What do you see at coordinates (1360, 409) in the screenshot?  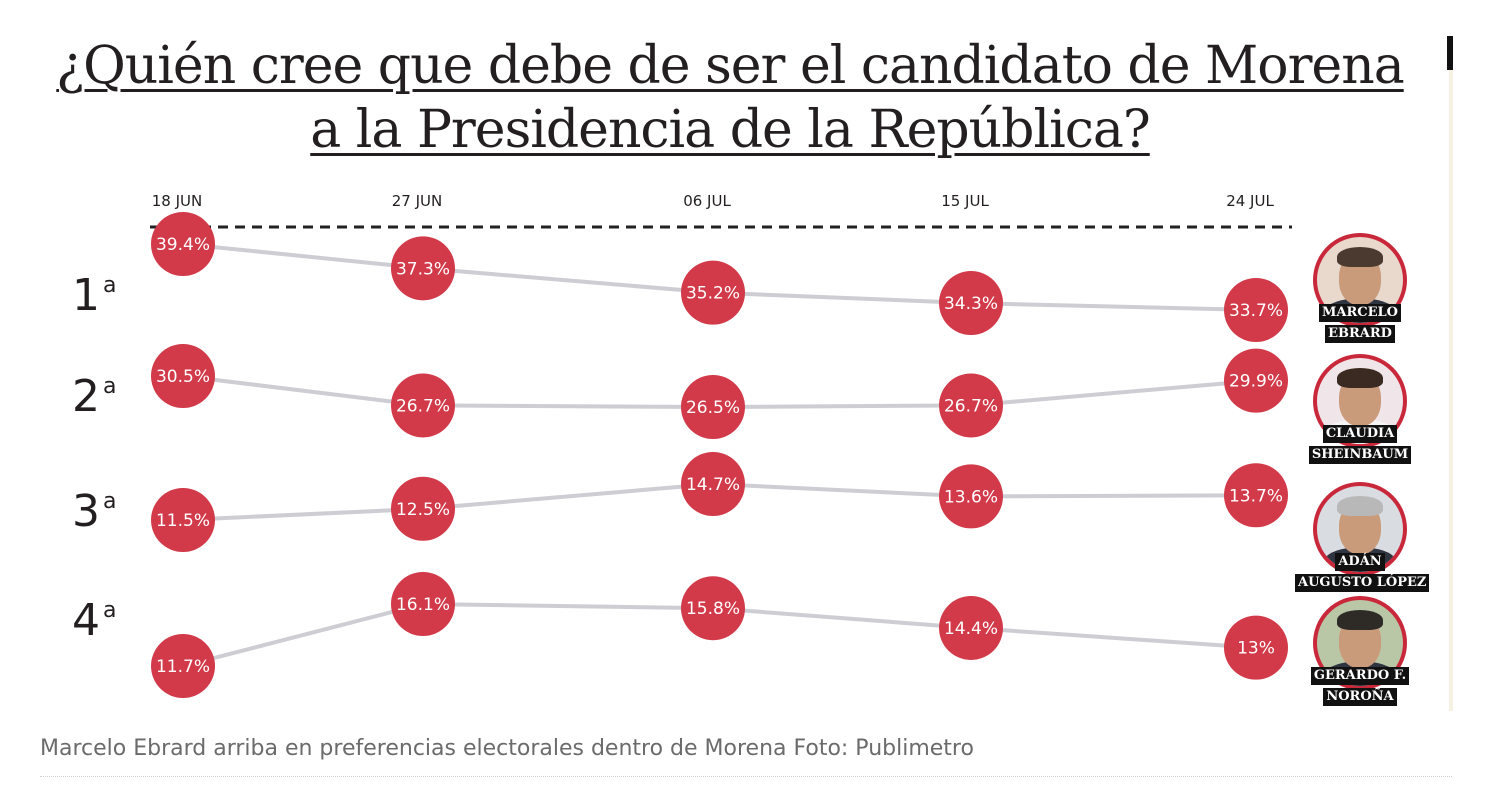 I see `candidate-badge-sheinbaum: CLAUDIA SHEINBAUM` at bounding box center [1360, 409].